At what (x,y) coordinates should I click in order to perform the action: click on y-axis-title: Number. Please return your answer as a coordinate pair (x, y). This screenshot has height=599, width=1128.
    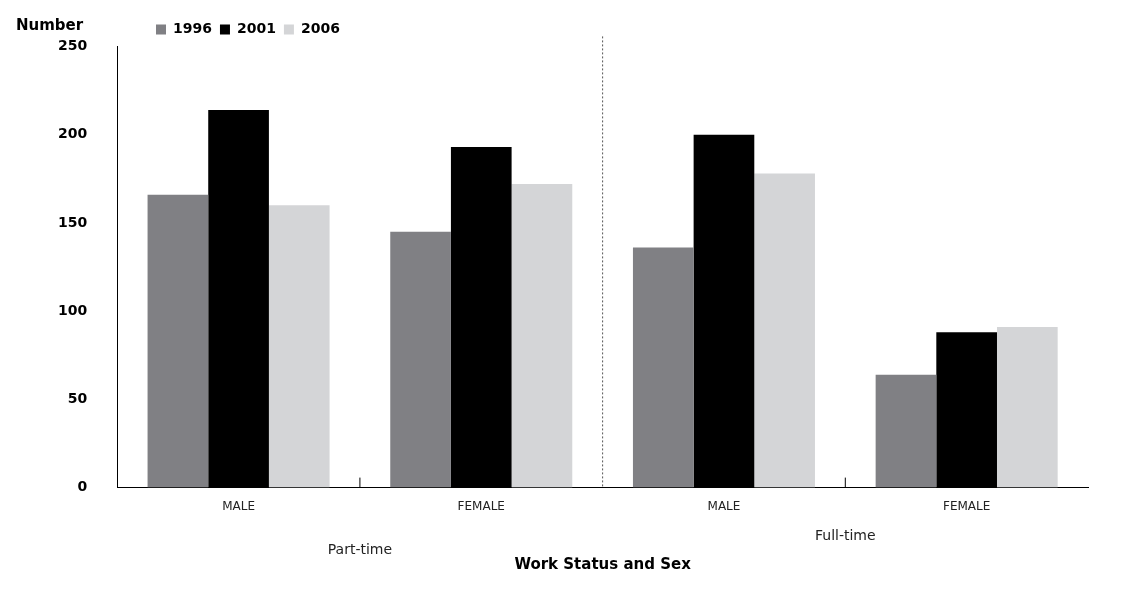
    Looking at the image, I should click on (50, 25).